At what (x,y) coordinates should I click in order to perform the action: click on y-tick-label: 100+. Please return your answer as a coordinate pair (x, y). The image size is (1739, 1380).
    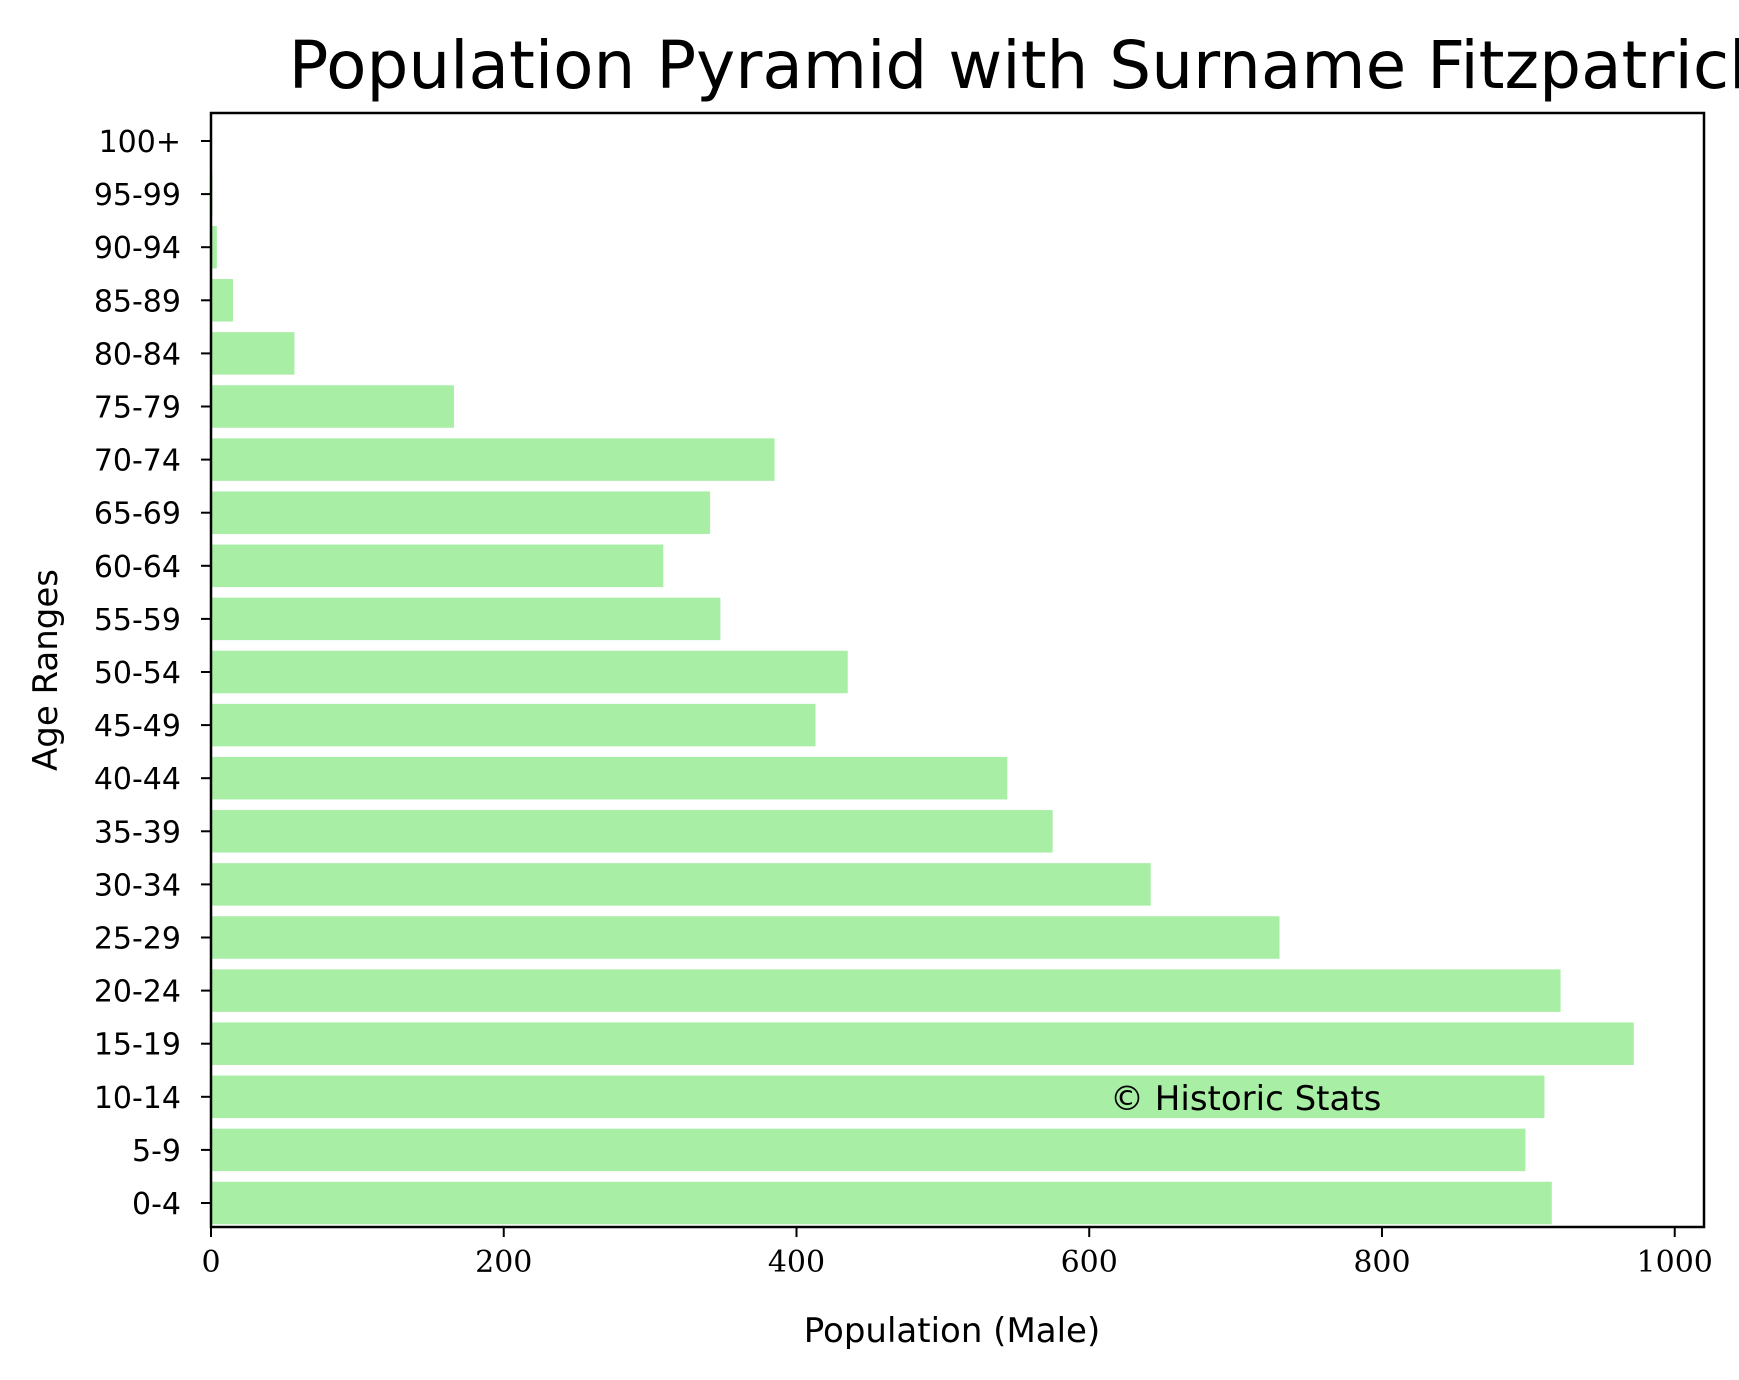
    Looking at the image, I should click on (140, 142).